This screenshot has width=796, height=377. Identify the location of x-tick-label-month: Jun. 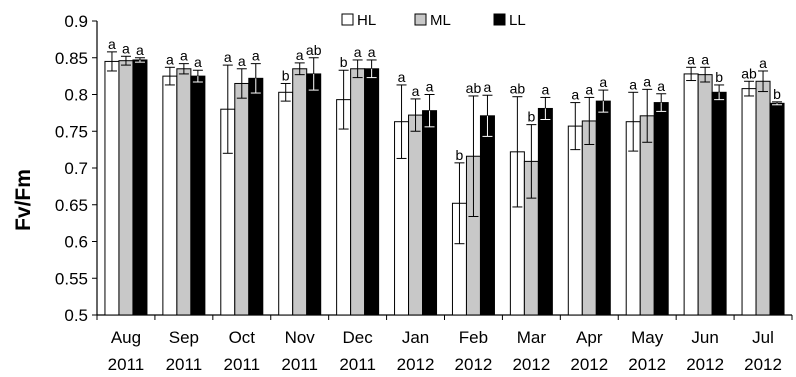
(704, 337).